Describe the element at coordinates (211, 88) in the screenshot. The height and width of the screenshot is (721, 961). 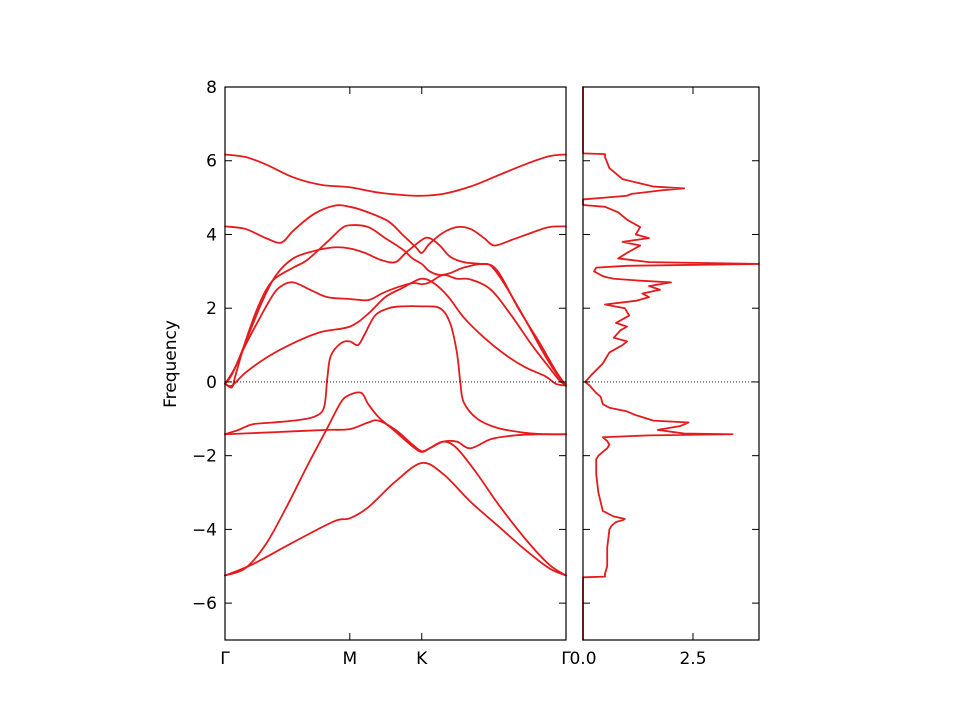
I see `y-tick-label: 8` at that location.